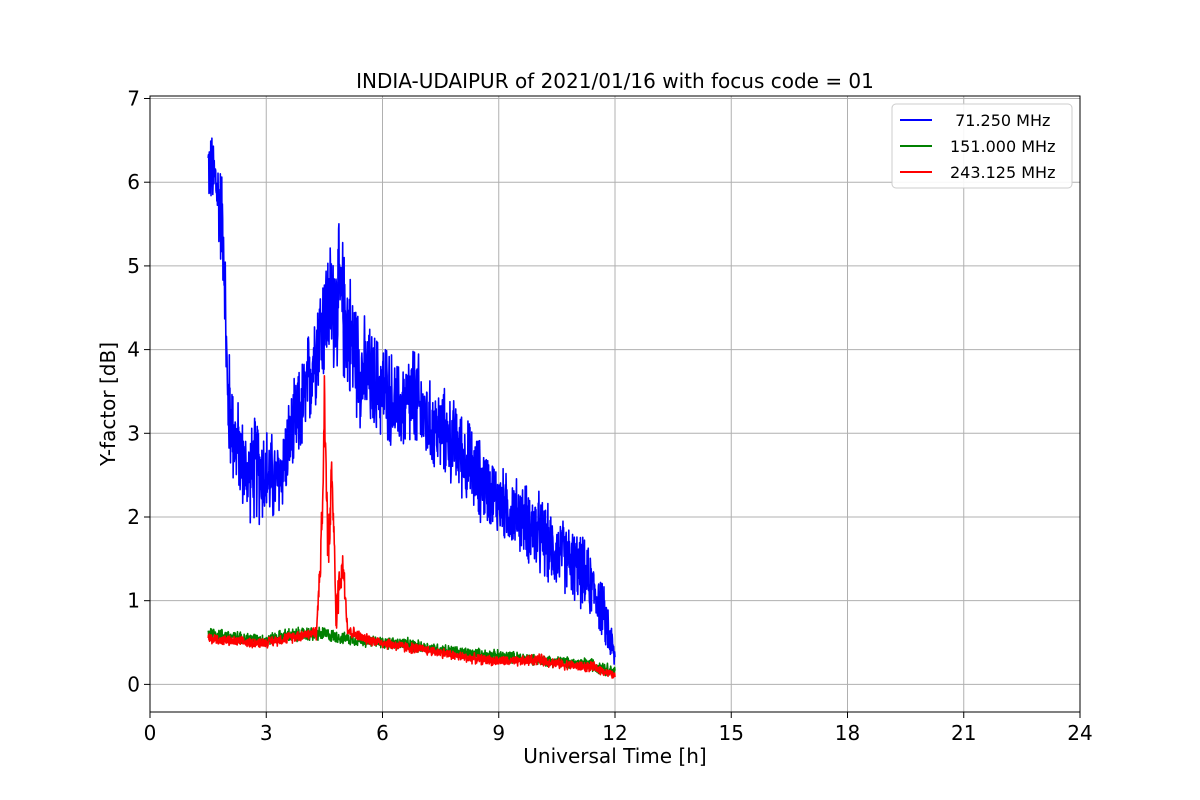 The height and width of the screenshot is (800, 1200). I want to click on legend-box, so click(982, 146).